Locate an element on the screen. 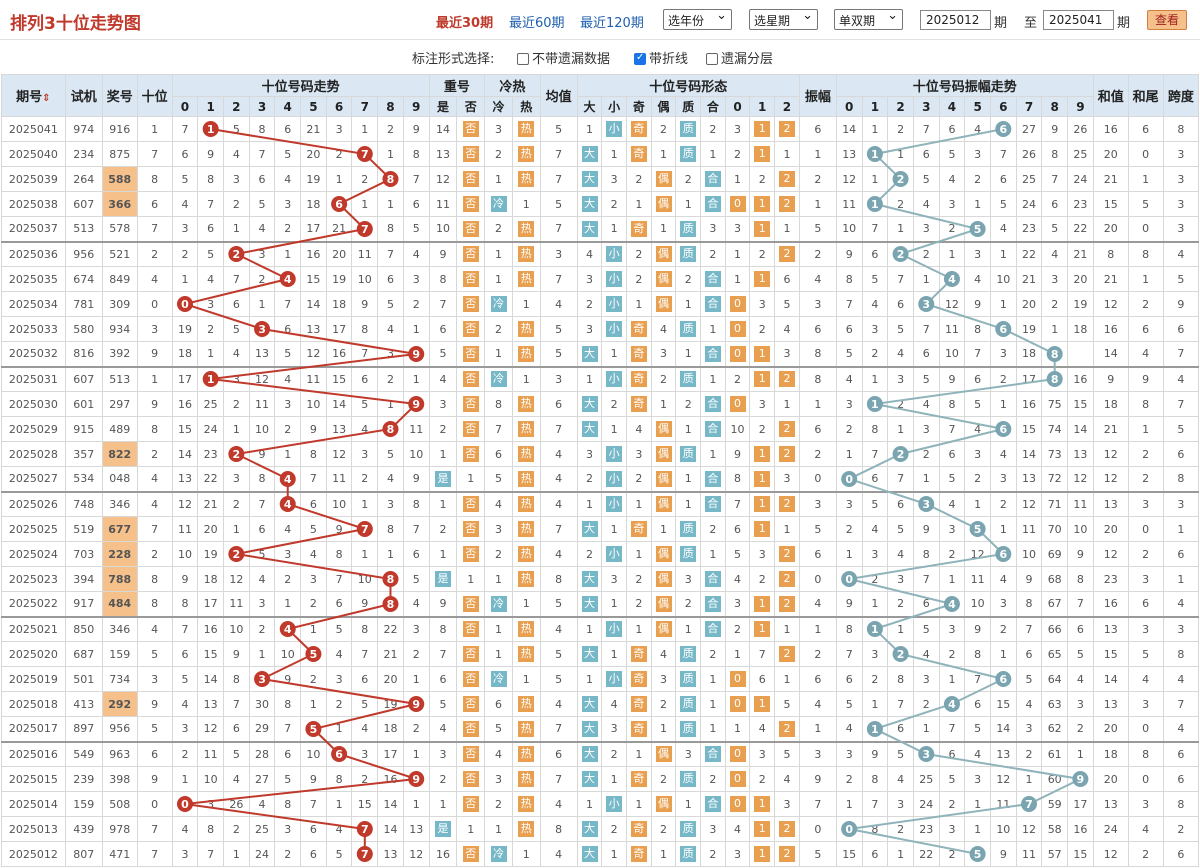 Image resolution: width=1200 pixels, height=868 pixels. trend-cell-1: 7 is located at coordinates (211, 204).